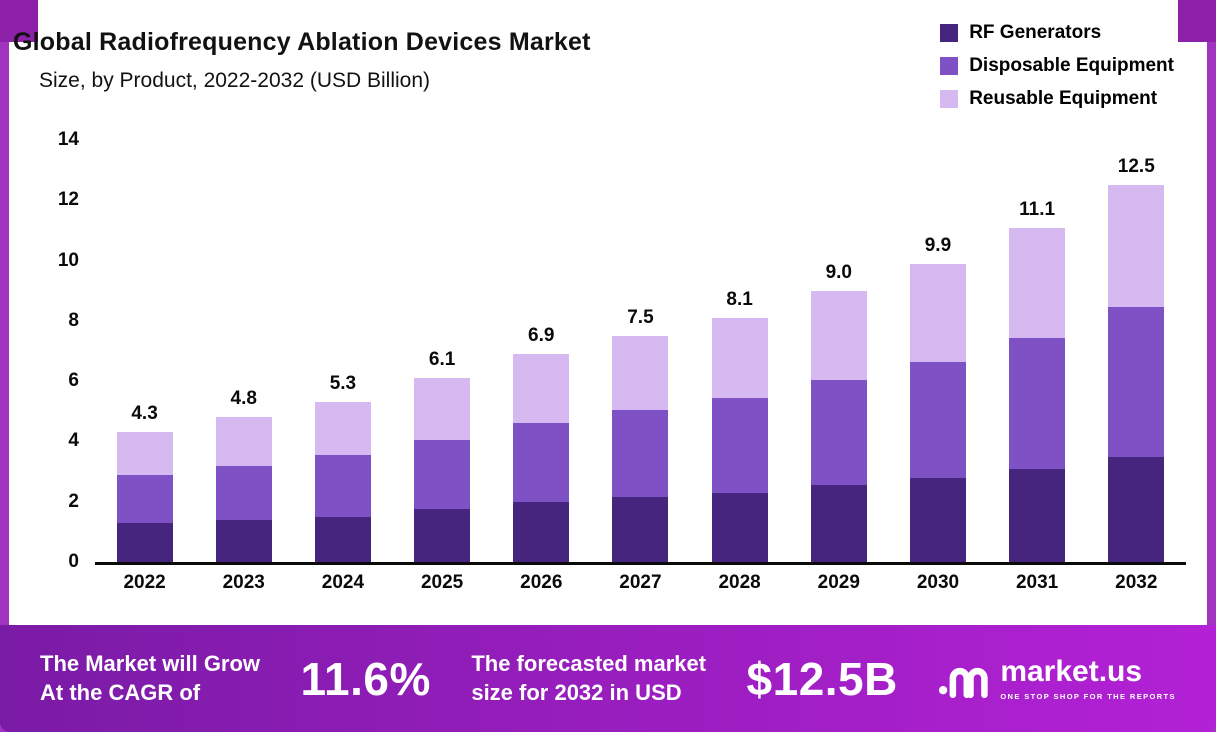 The width and height of the screenshot is (1216, 732). I want to click on bar-2023: 4.8, so click(243, 475).